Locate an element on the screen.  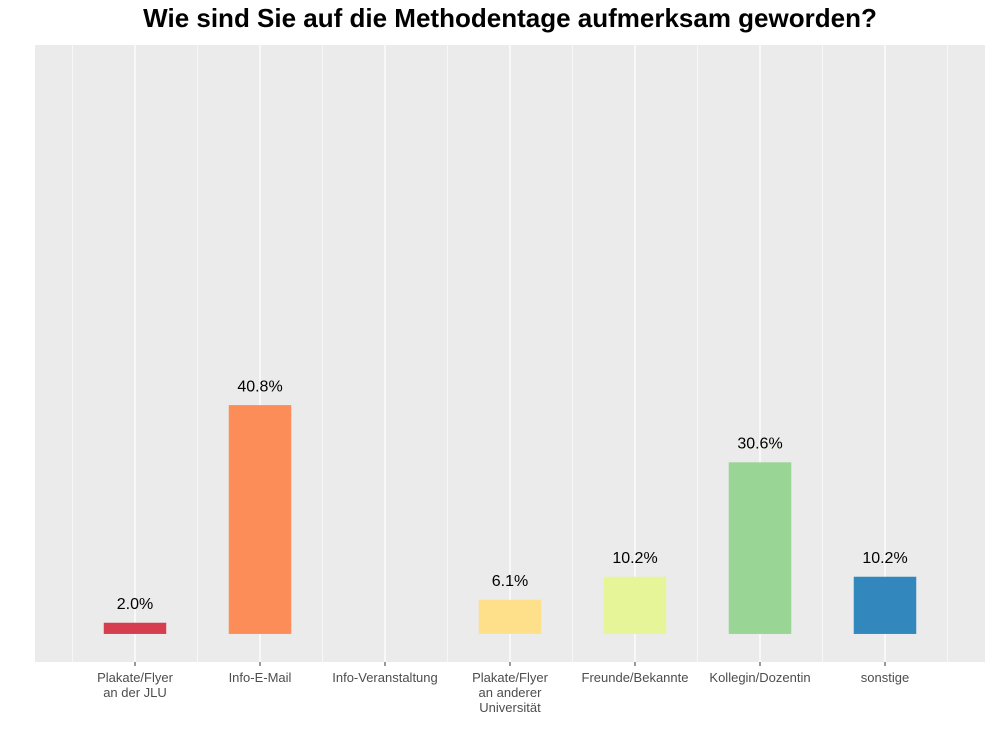
x-tick-label: Info-E-Mail is located at coordinates (260, 677).